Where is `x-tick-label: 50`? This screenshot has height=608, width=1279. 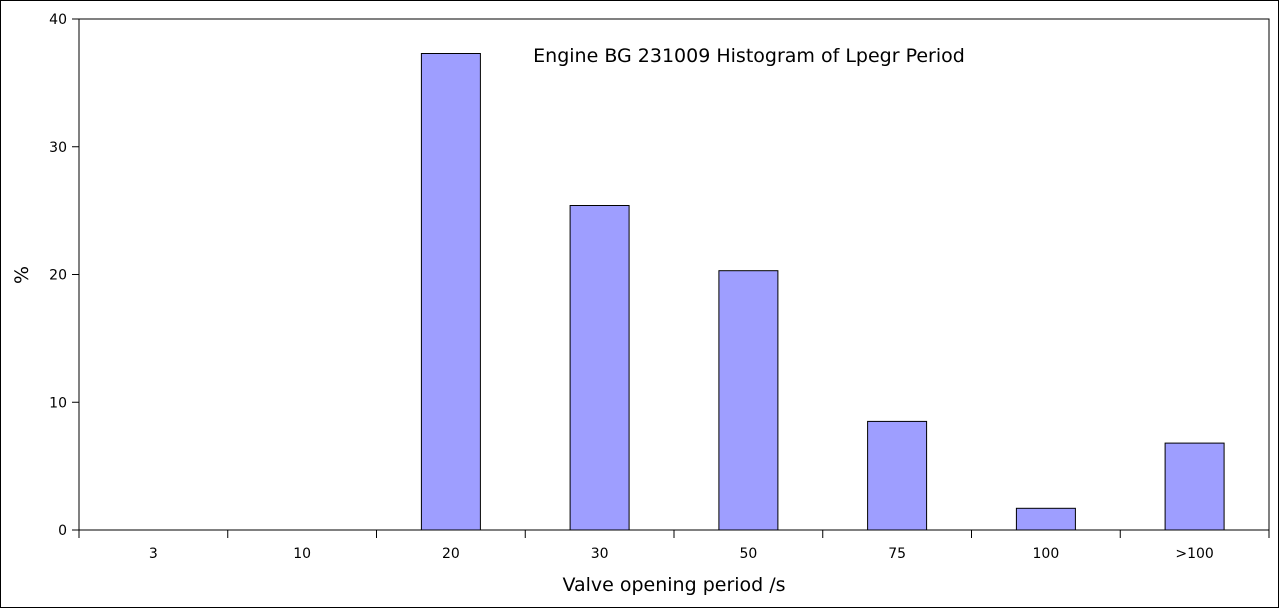
x-tick-label: 50 is located at coordinates (748, 554).